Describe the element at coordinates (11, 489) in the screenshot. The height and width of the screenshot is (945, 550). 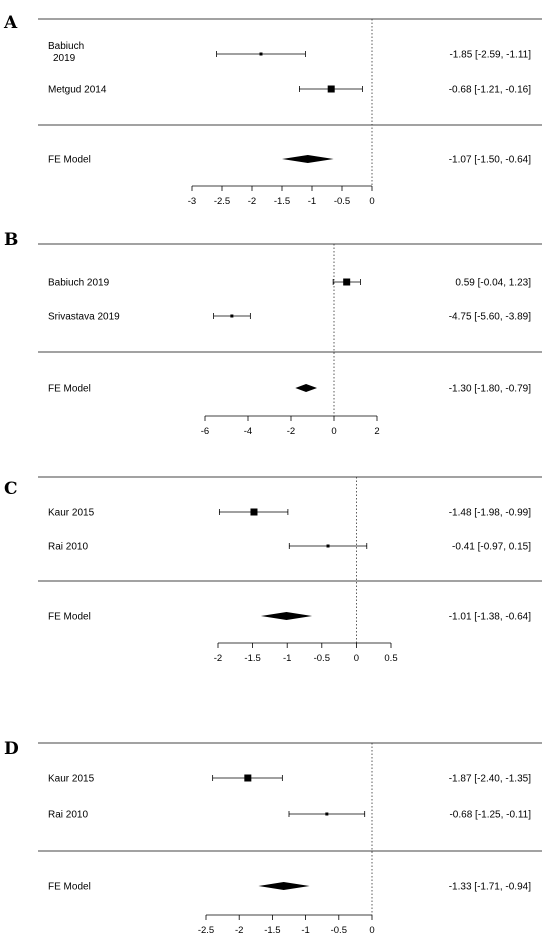
I see `panel-letter: C` at that location.